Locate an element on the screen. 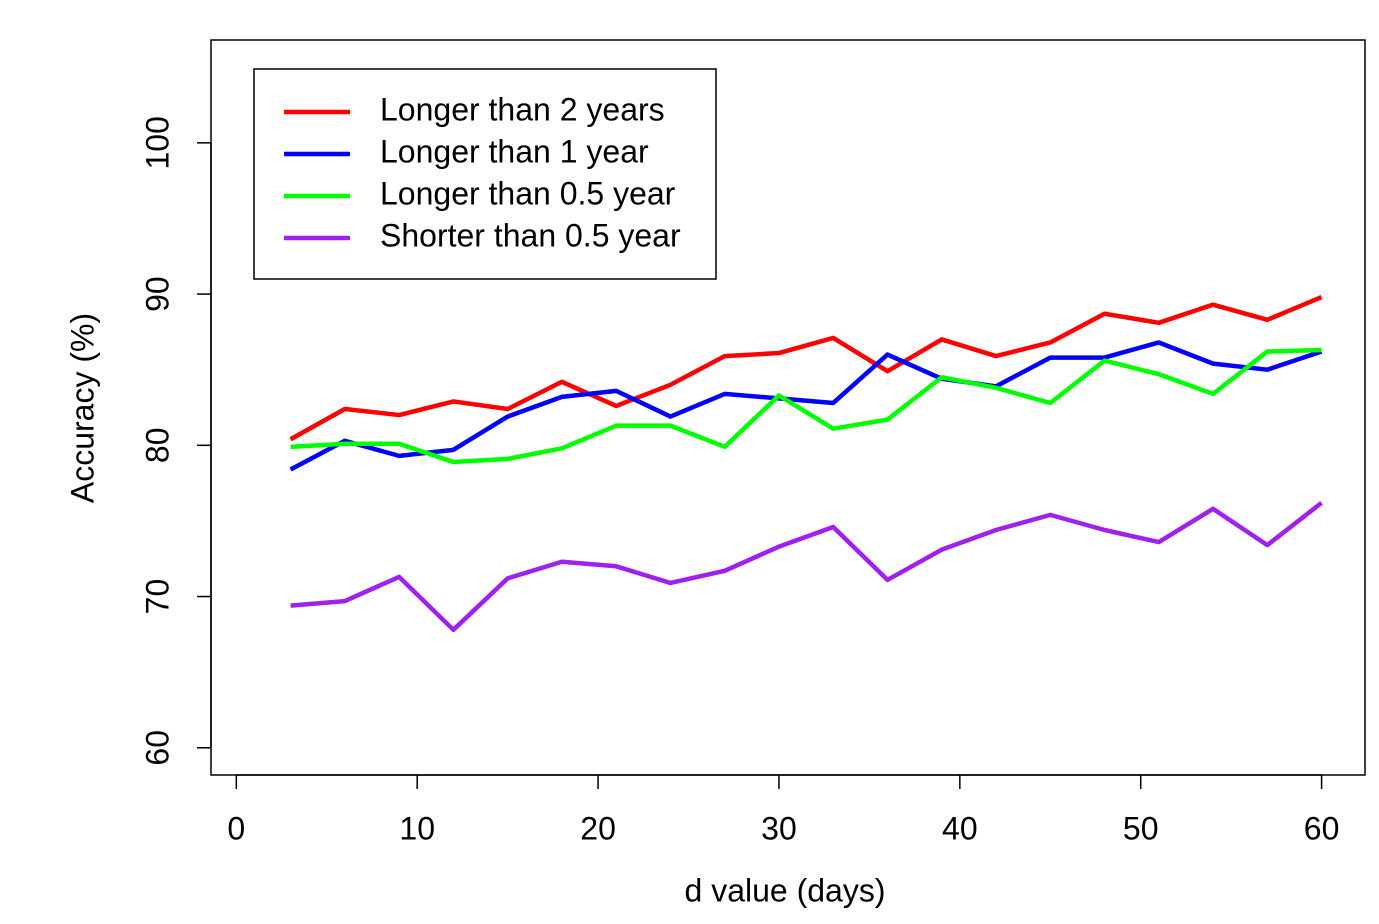 This screenshot has width=1379, height=924. x-tick-label: 40 is located at coordinates (960, 828).